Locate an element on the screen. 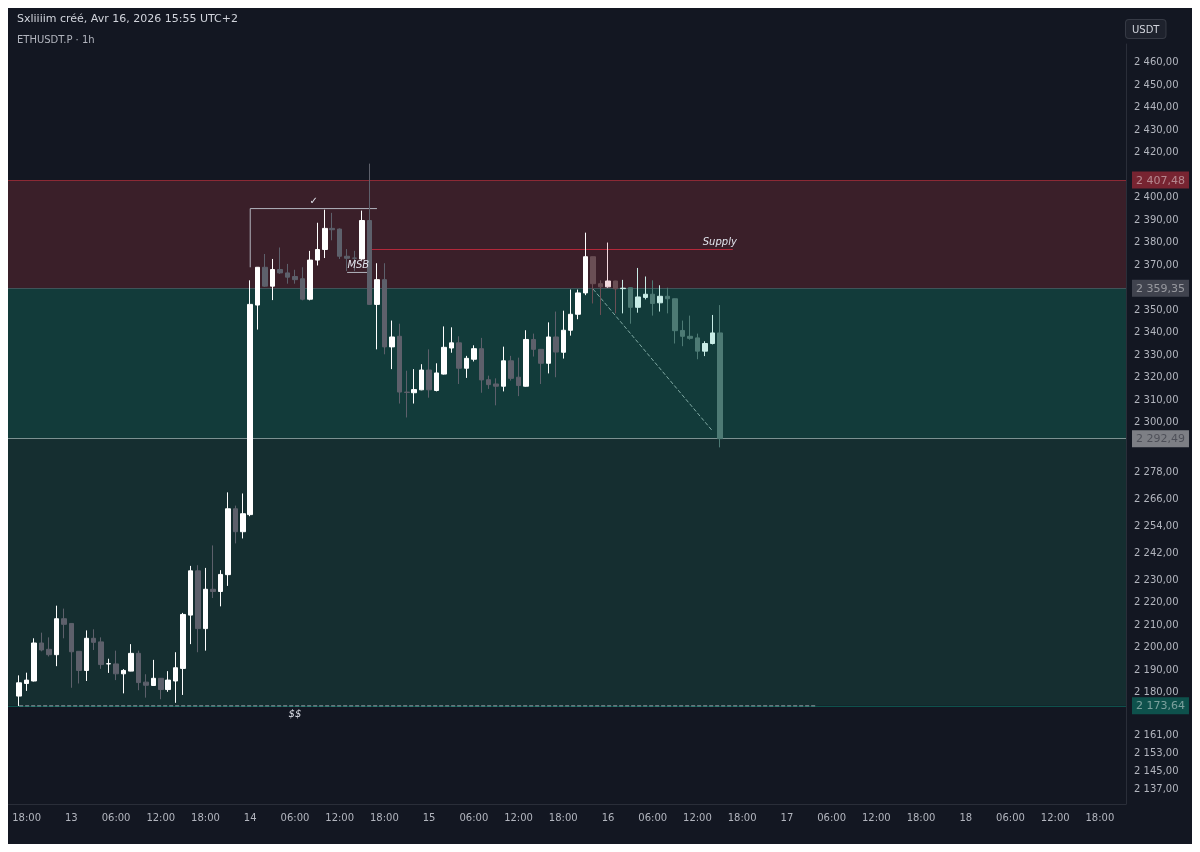 Image resolution: width=1200 pixels, height=852 pixels. y-tick-label: 2 200,00 is located at coordinates (1156, 647).